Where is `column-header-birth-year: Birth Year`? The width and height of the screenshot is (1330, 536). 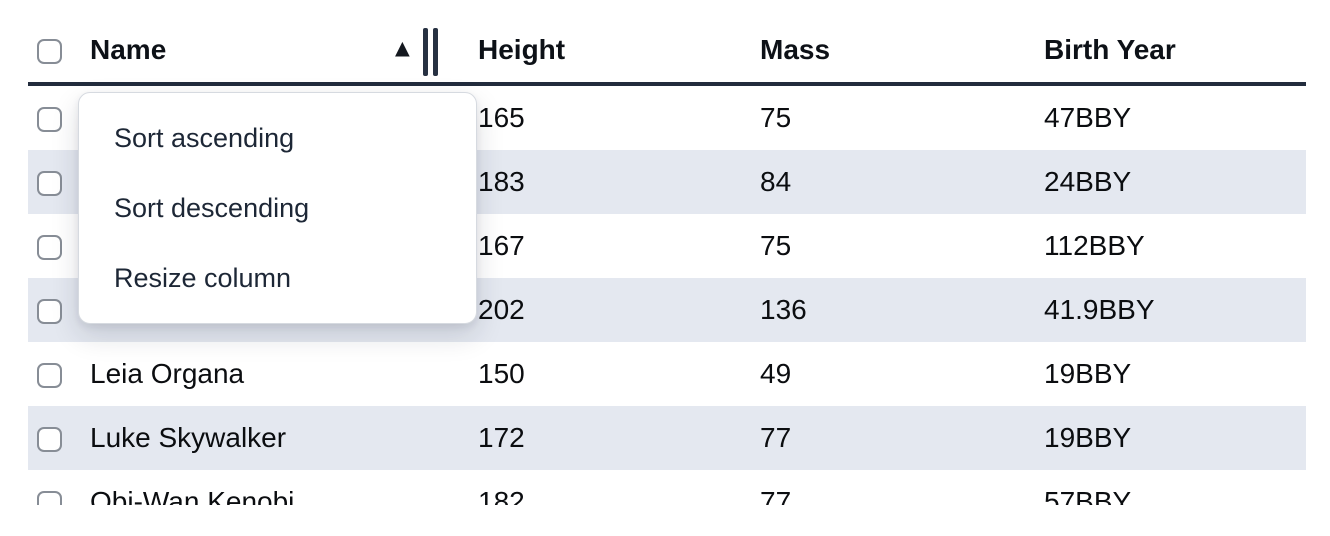 column-header-birth-year: Birth Year is located at coordinates (1165, 52).